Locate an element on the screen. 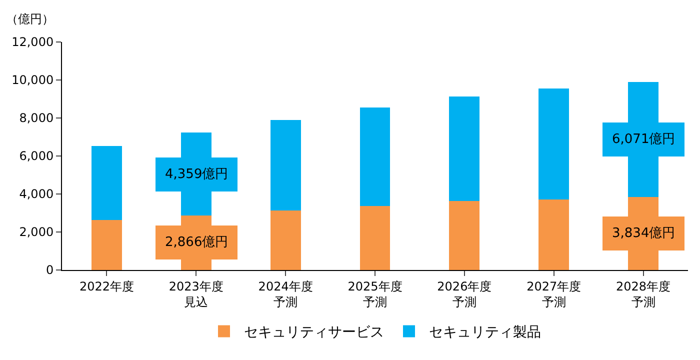  y-tick-label: 10,000 is located at coordinates (33, 80).